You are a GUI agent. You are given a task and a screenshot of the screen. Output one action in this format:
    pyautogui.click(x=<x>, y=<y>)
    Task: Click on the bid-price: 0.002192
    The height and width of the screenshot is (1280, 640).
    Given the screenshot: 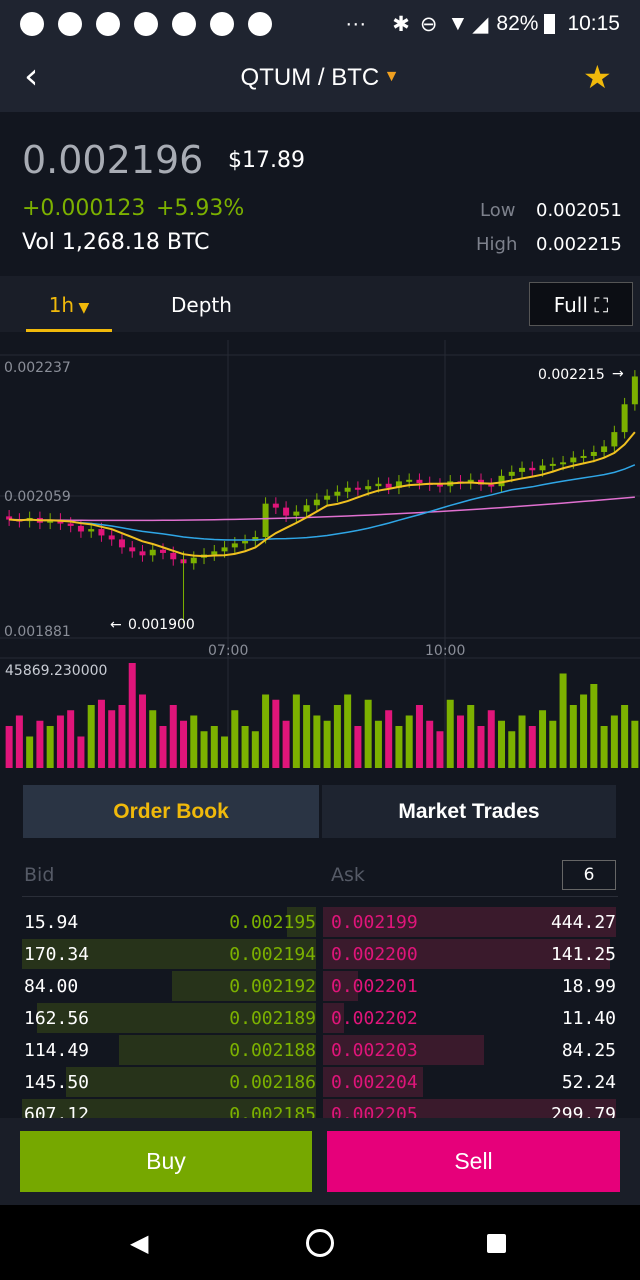 What is the action you would take?
    pyautogui.click(x=272, y=986)
    